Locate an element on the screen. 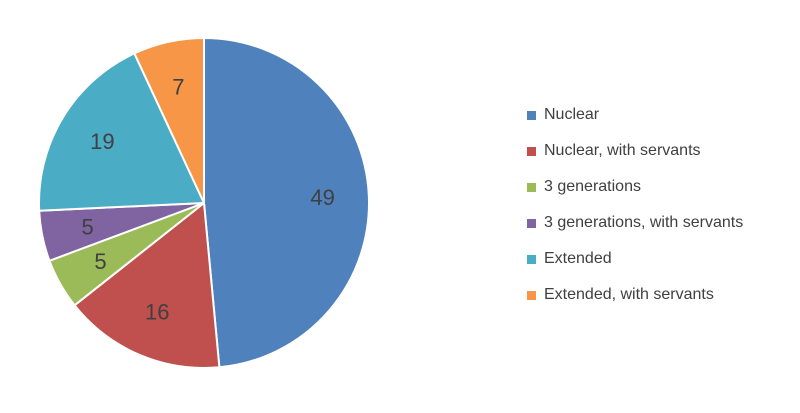 The height and width of the screenshot is (413, 800). legend-label: Nuclear is located at coordinates (572, 114).